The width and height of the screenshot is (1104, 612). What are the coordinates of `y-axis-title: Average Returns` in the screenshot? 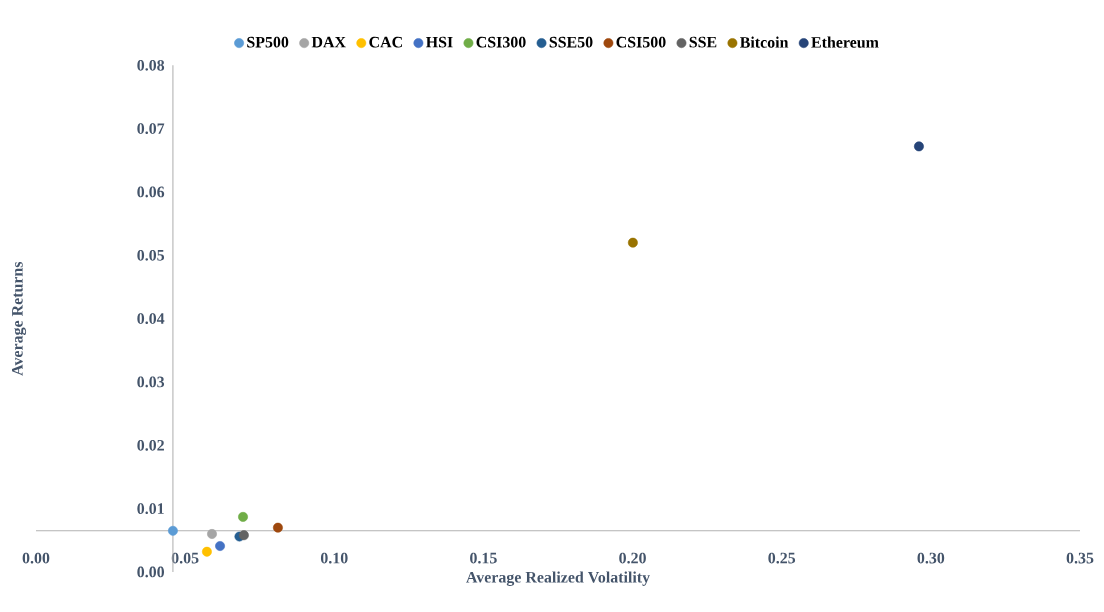 It's located at (19, 318).